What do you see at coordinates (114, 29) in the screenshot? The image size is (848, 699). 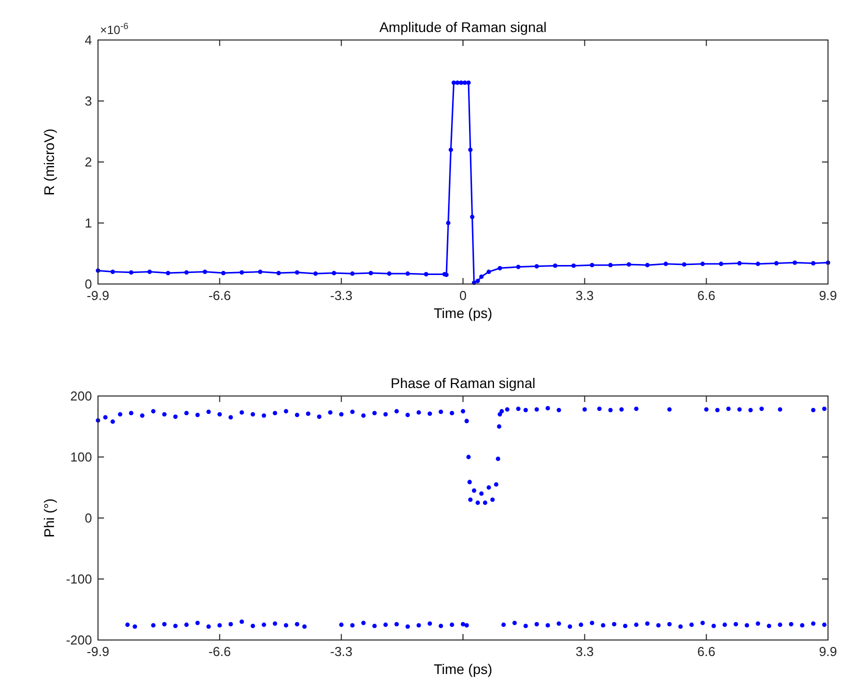 I see `text: ×10$^{-6}$` at bounding box center [114, 29].